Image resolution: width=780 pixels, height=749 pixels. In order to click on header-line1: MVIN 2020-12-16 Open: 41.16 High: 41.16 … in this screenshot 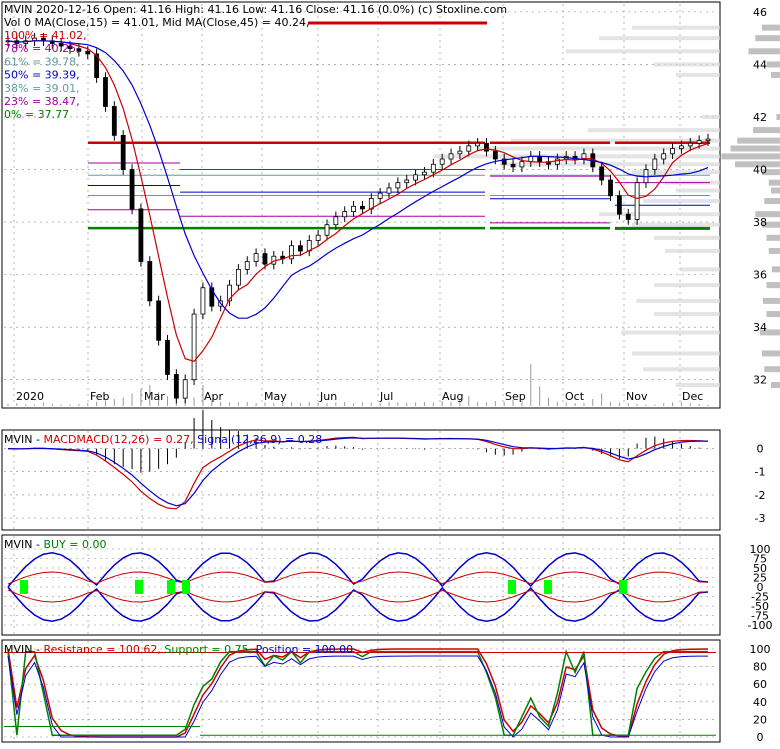, I will do `click(255, 9)`.